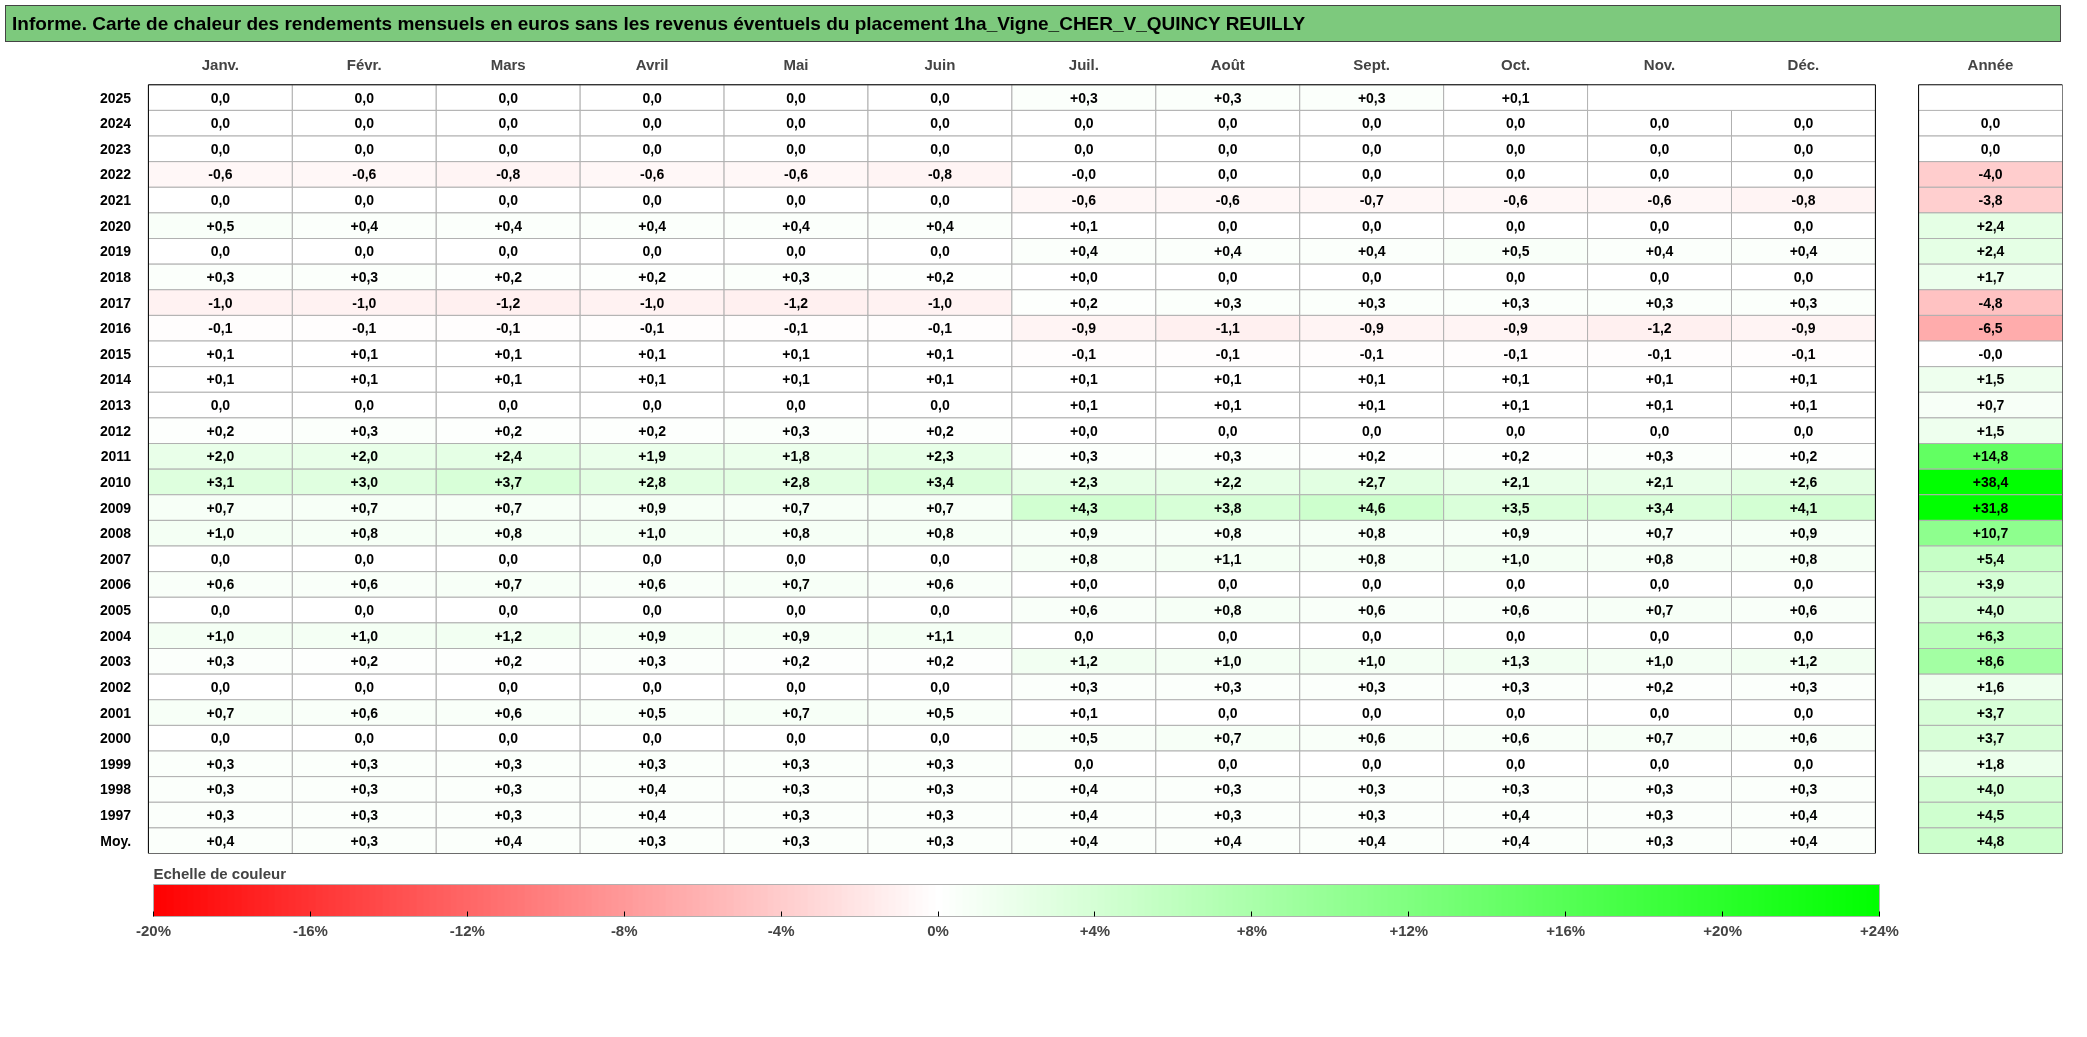 This screenshot has height=1037, width=2087. I want to click on y-tick-label: 1999, so click(116, 763).